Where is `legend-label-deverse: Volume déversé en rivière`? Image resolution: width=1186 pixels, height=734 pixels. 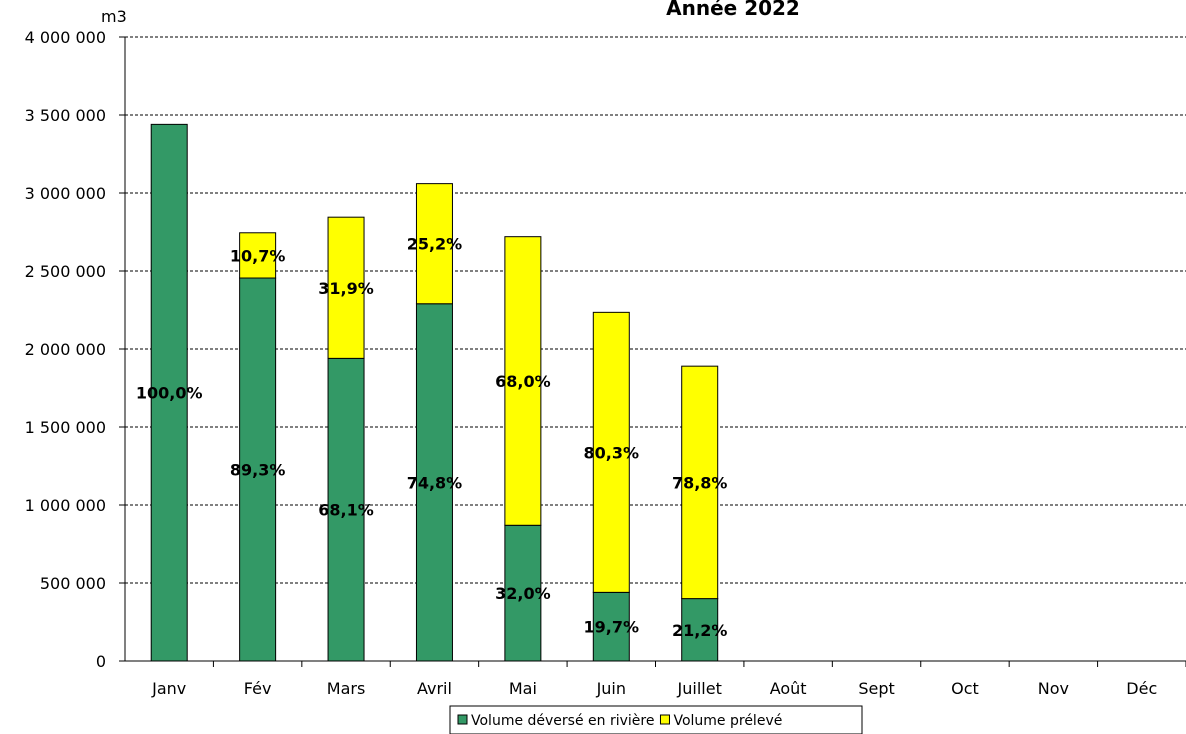 legend-label-deverse: Volume déversé en rivière is located at coordinates (562, 721).